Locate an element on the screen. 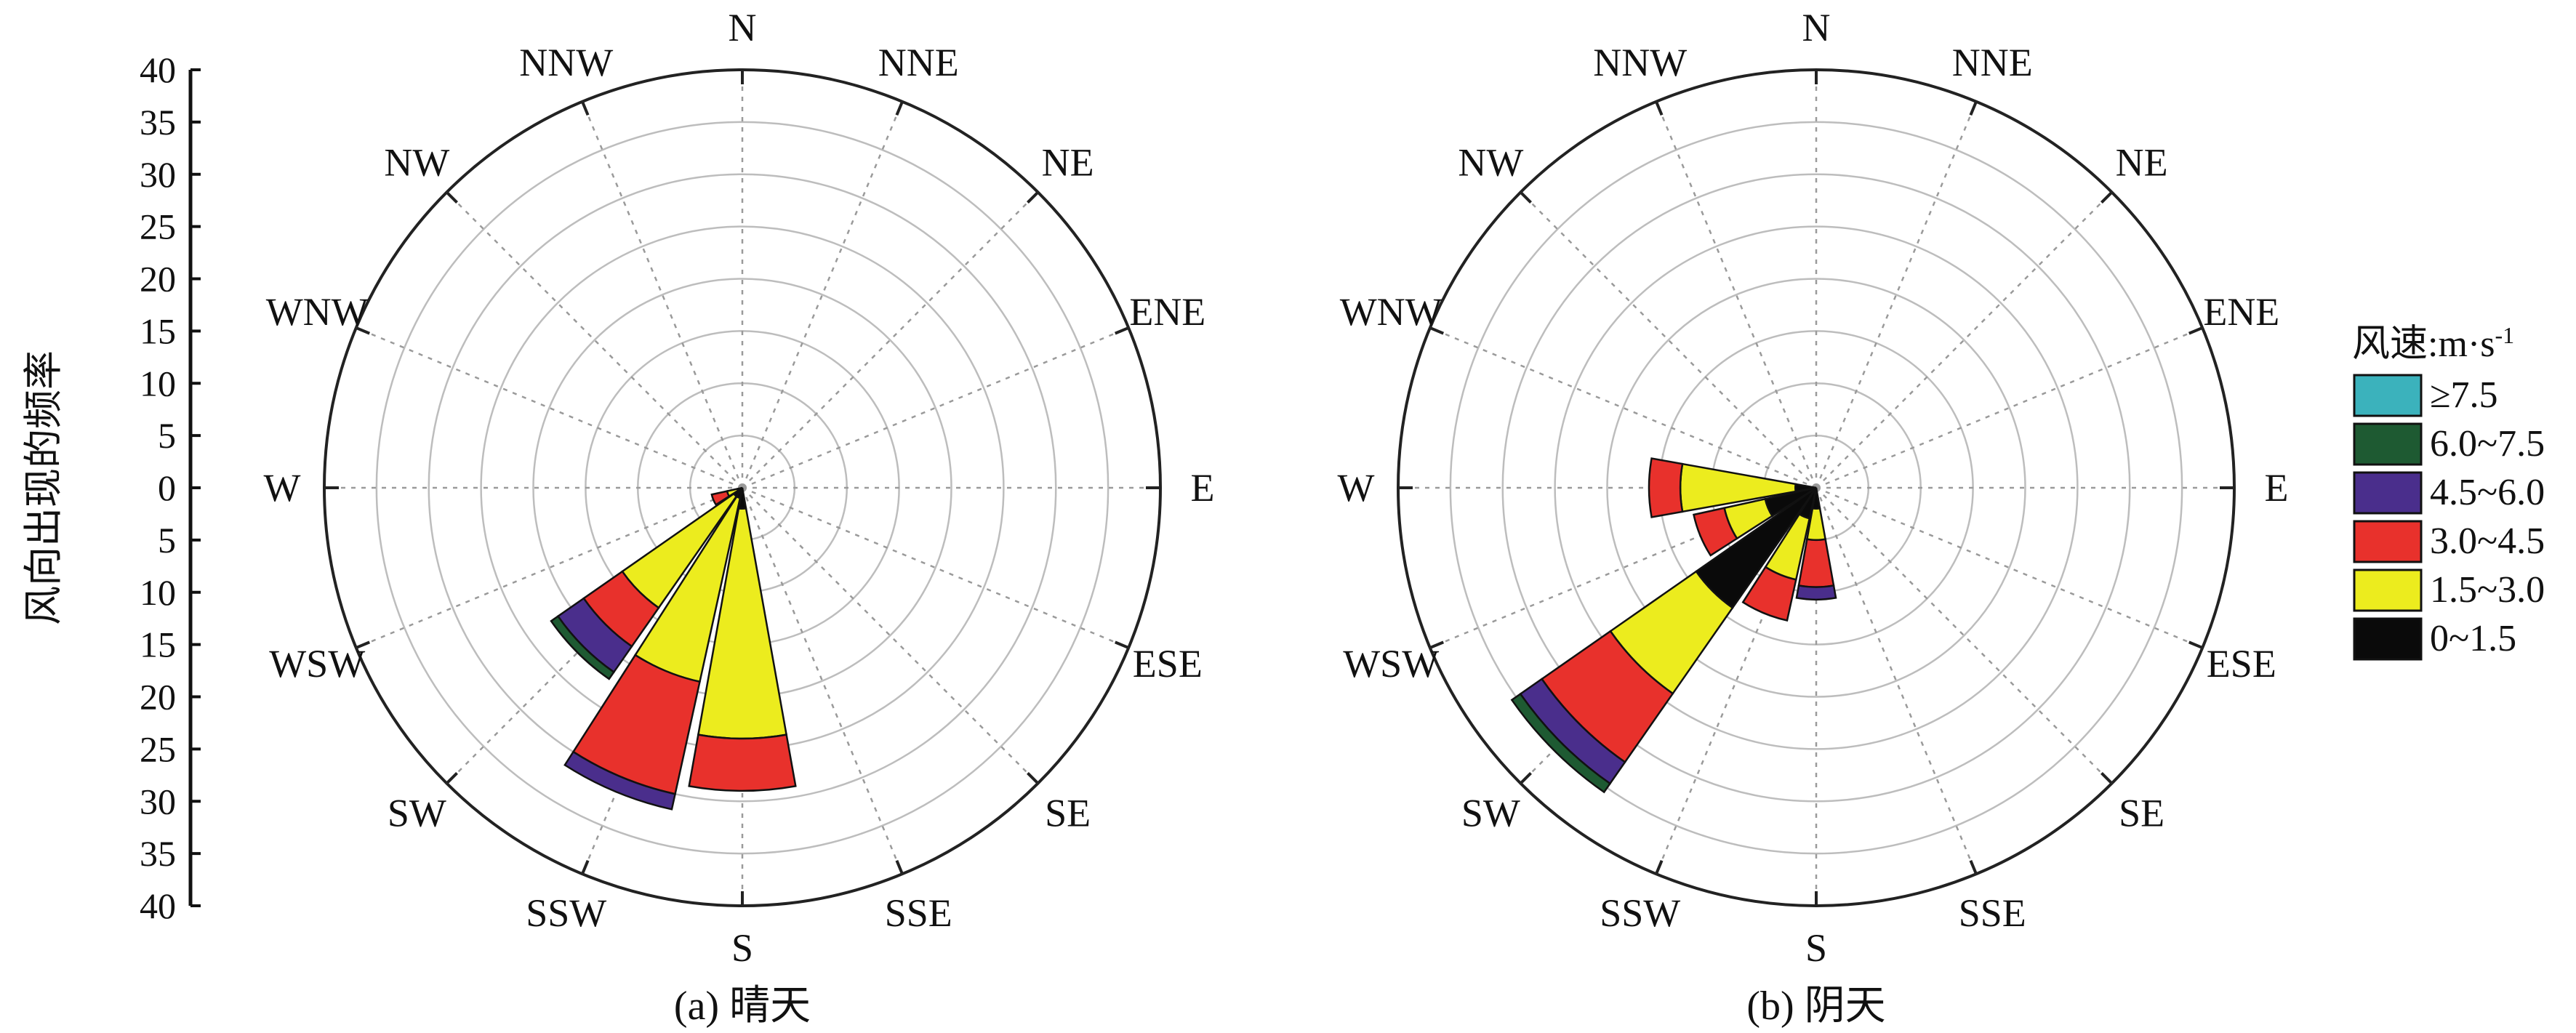 This screenshot has width=2576, height=1033. direction-label-nnw: NNW is located at coordinates (566, 62).